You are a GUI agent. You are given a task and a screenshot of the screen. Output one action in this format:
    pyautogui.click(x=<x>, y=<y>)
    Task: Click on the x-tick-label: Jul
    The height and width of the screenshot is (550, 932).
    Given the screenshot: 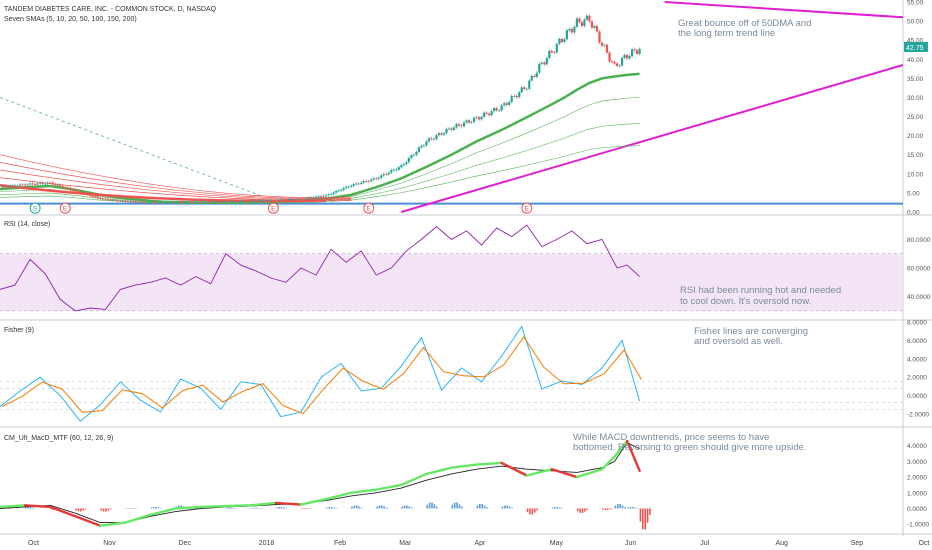 What is the action you would take?
    pyautogui.click(x=704, y=543)
    